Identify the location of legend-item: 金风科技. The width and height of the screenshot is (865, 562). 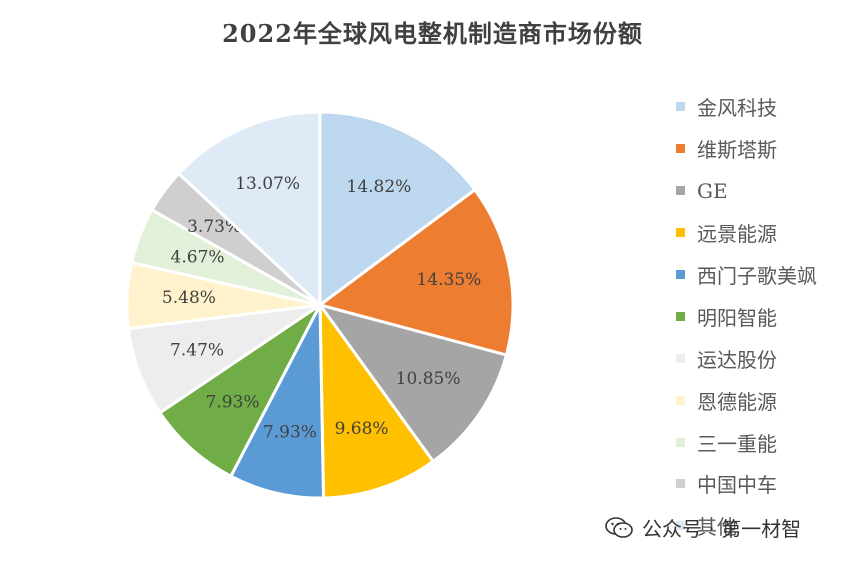
(746, 107).